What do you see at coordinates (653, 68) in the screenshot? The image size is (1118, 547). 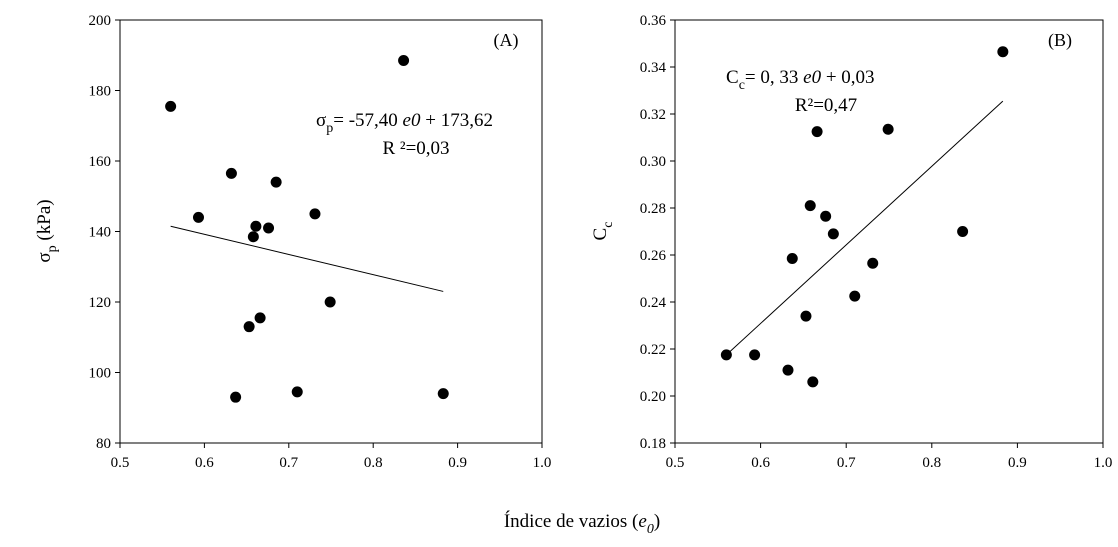 I see `panel-b-y-tick-label: 0.34` at bounding box center [653, 68].